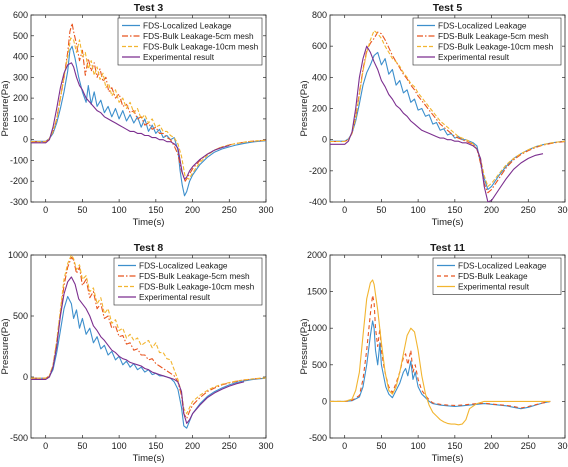  I want to click on y-tick-label: 2000, so click(317, 255).